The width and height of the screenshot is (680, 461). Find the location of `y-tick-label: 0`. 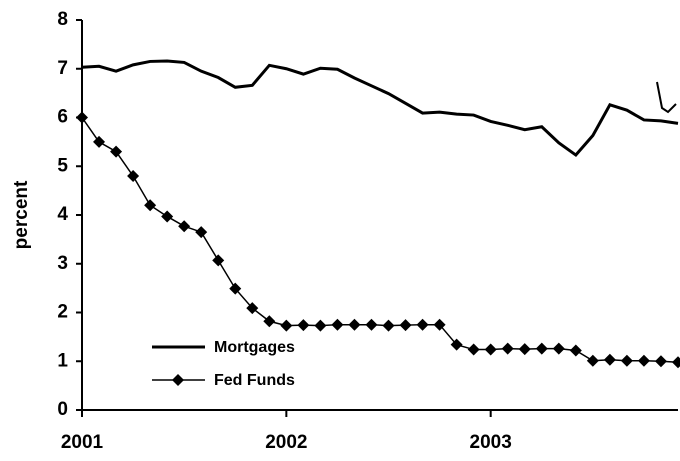

y-tick-label: 0 is located at coordinates (62, 409).